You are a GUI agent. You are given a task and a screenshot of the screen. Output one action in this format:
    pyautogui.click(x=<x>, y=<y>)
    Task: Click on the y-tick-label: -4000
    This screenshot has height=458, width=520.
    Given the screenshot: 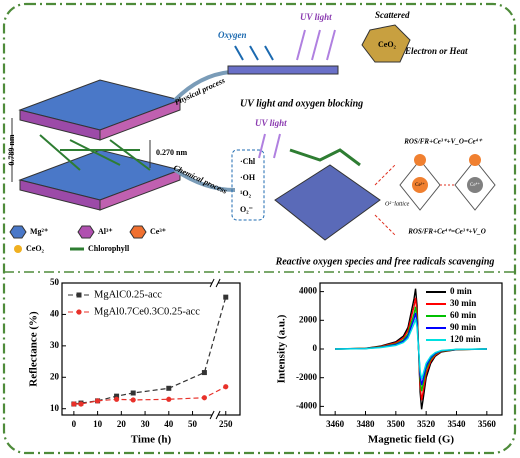 What is the action you would take?
    pyautogui.click(x=306, y=405)
    